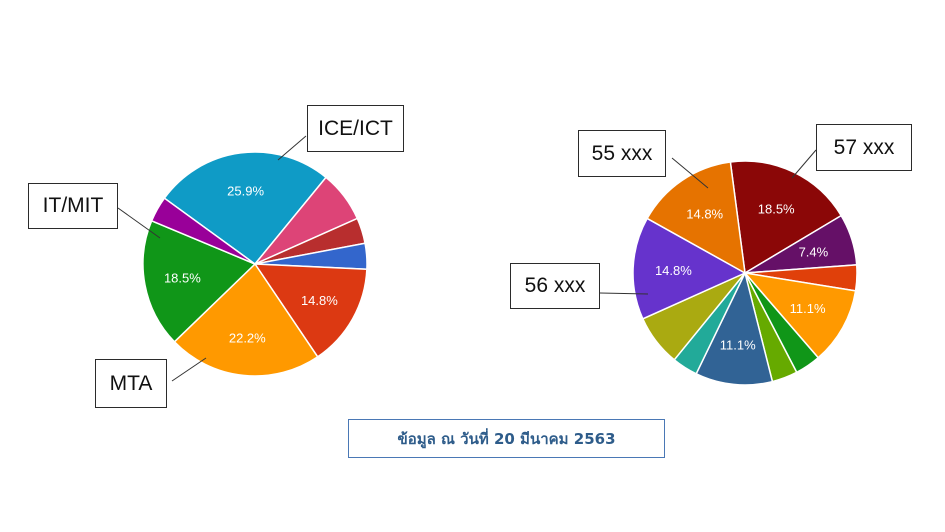 The height and width of the screenshot is (532, 945). What do you see at coordinates (131, 383) in the screenshot?
I see `callout-mta: MTA` at bounding box center [131, 383].